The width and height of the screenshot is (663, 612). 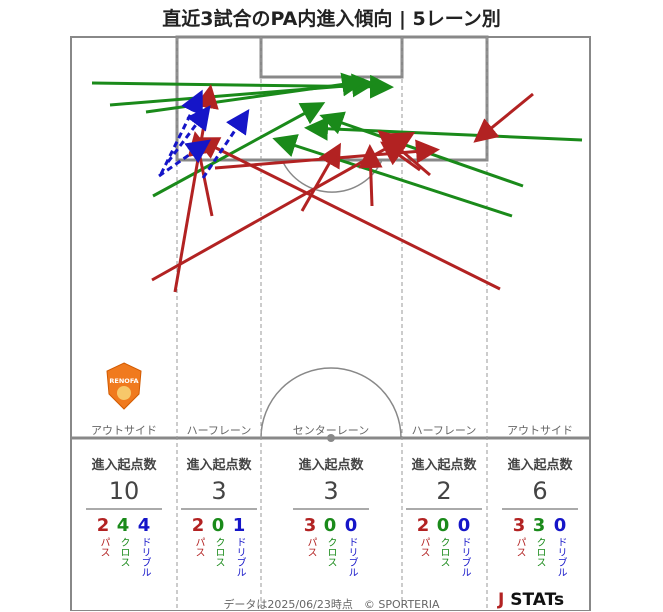 What do you see at coordinates (539, 541) in the screenshot?
I see `cross-count-4: 3 クロス` at bounding box center [539, 541].